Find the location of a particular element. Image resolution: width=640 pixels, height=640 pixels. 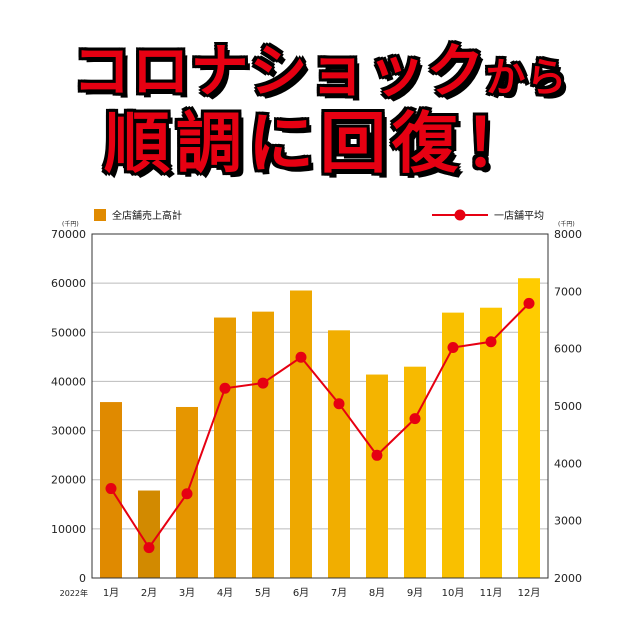

headline-sub: 順調に回復！ is located at coordinates (320, 143).